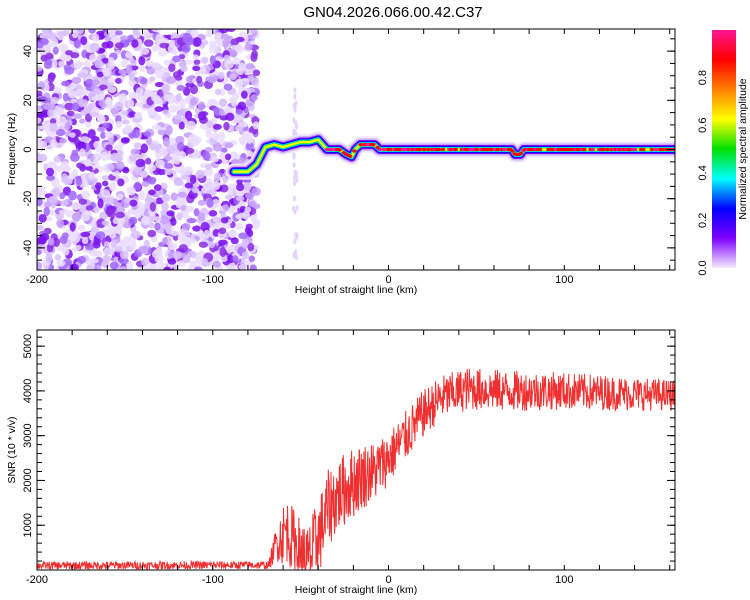  I want to click on y-tick-label: -40, so click(28, 248).